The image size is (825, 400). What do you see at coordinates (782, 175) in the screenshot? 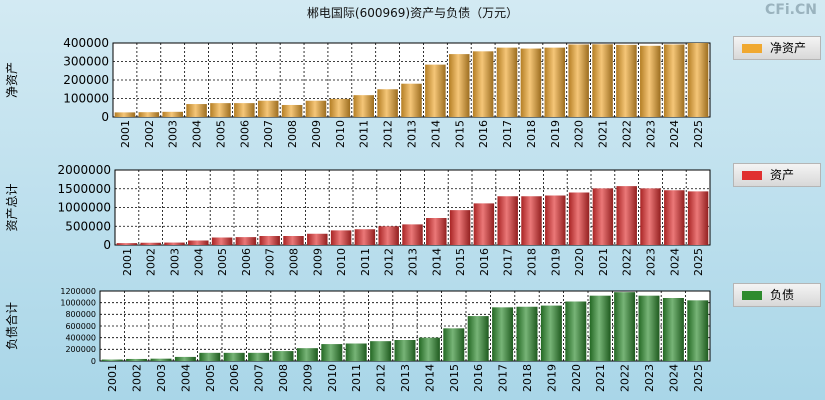
I see `legend-label: 资产` at bounding box center [782, 175].